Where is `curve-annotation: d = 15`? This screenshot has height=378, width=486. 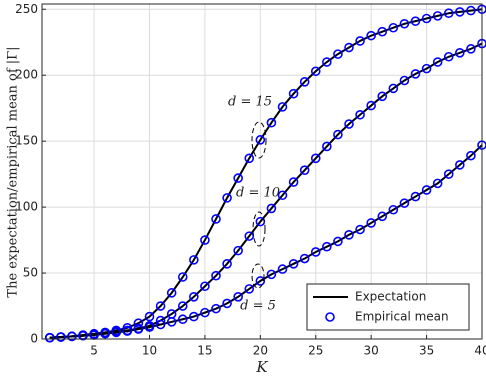 curve-annotation: d = 15 is located at coordinates (250, 102).